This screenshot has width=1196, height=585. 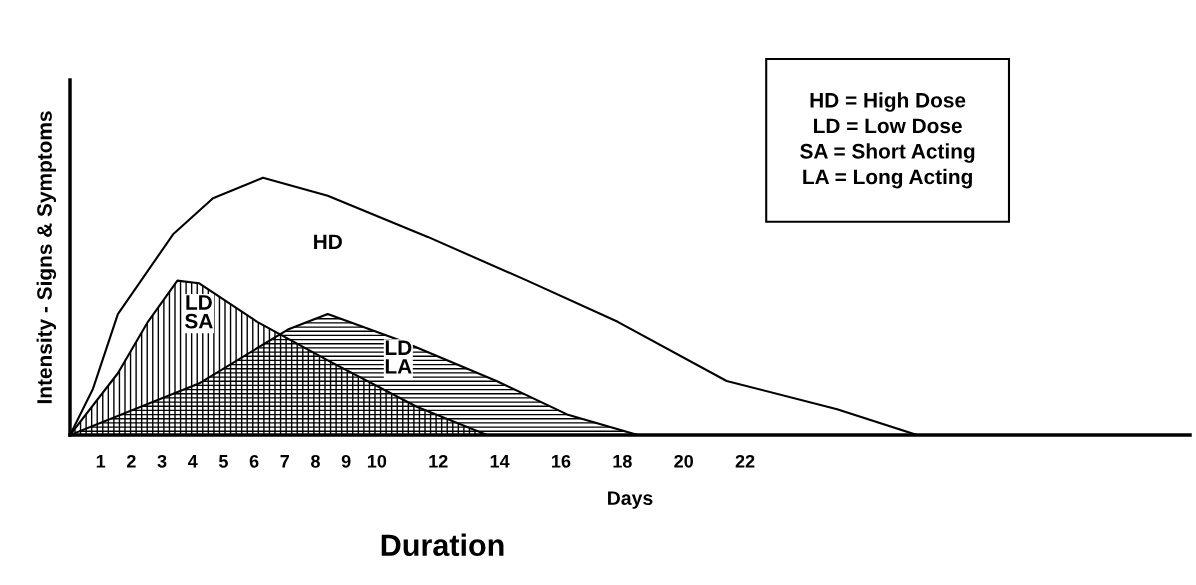 I want to click on x-tick-label: 1, so click(x=101, y=461).